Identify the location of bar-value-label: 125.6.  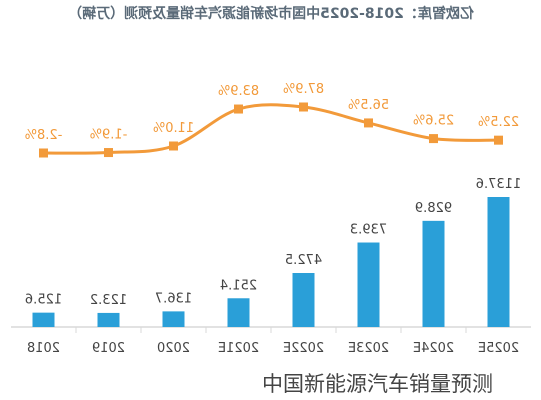
(43, 300).